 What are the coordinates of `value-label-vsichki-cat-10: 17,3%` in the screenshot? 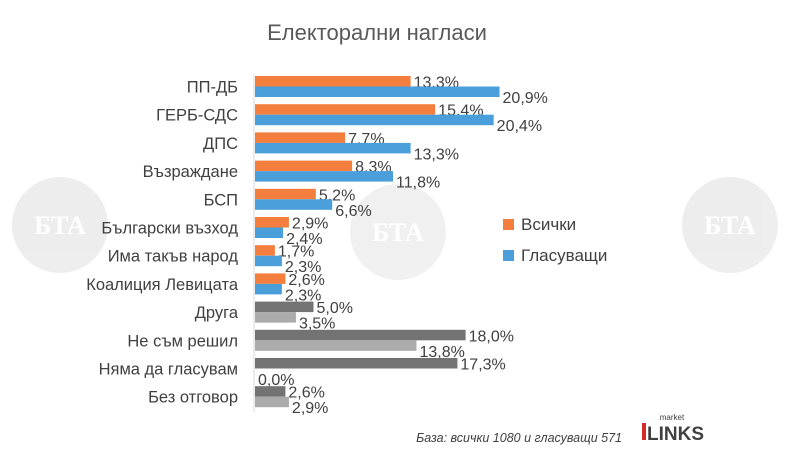 It's located at (482, 365).